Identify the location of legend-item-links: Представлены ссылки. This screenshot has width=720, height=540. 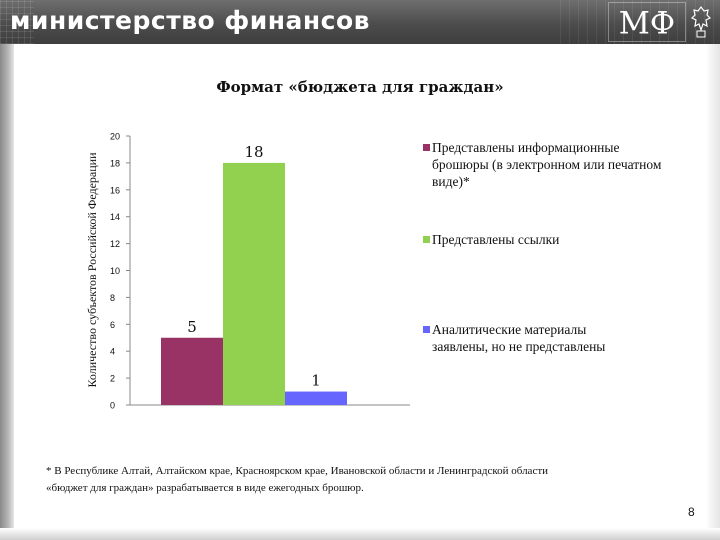
(542, 239).